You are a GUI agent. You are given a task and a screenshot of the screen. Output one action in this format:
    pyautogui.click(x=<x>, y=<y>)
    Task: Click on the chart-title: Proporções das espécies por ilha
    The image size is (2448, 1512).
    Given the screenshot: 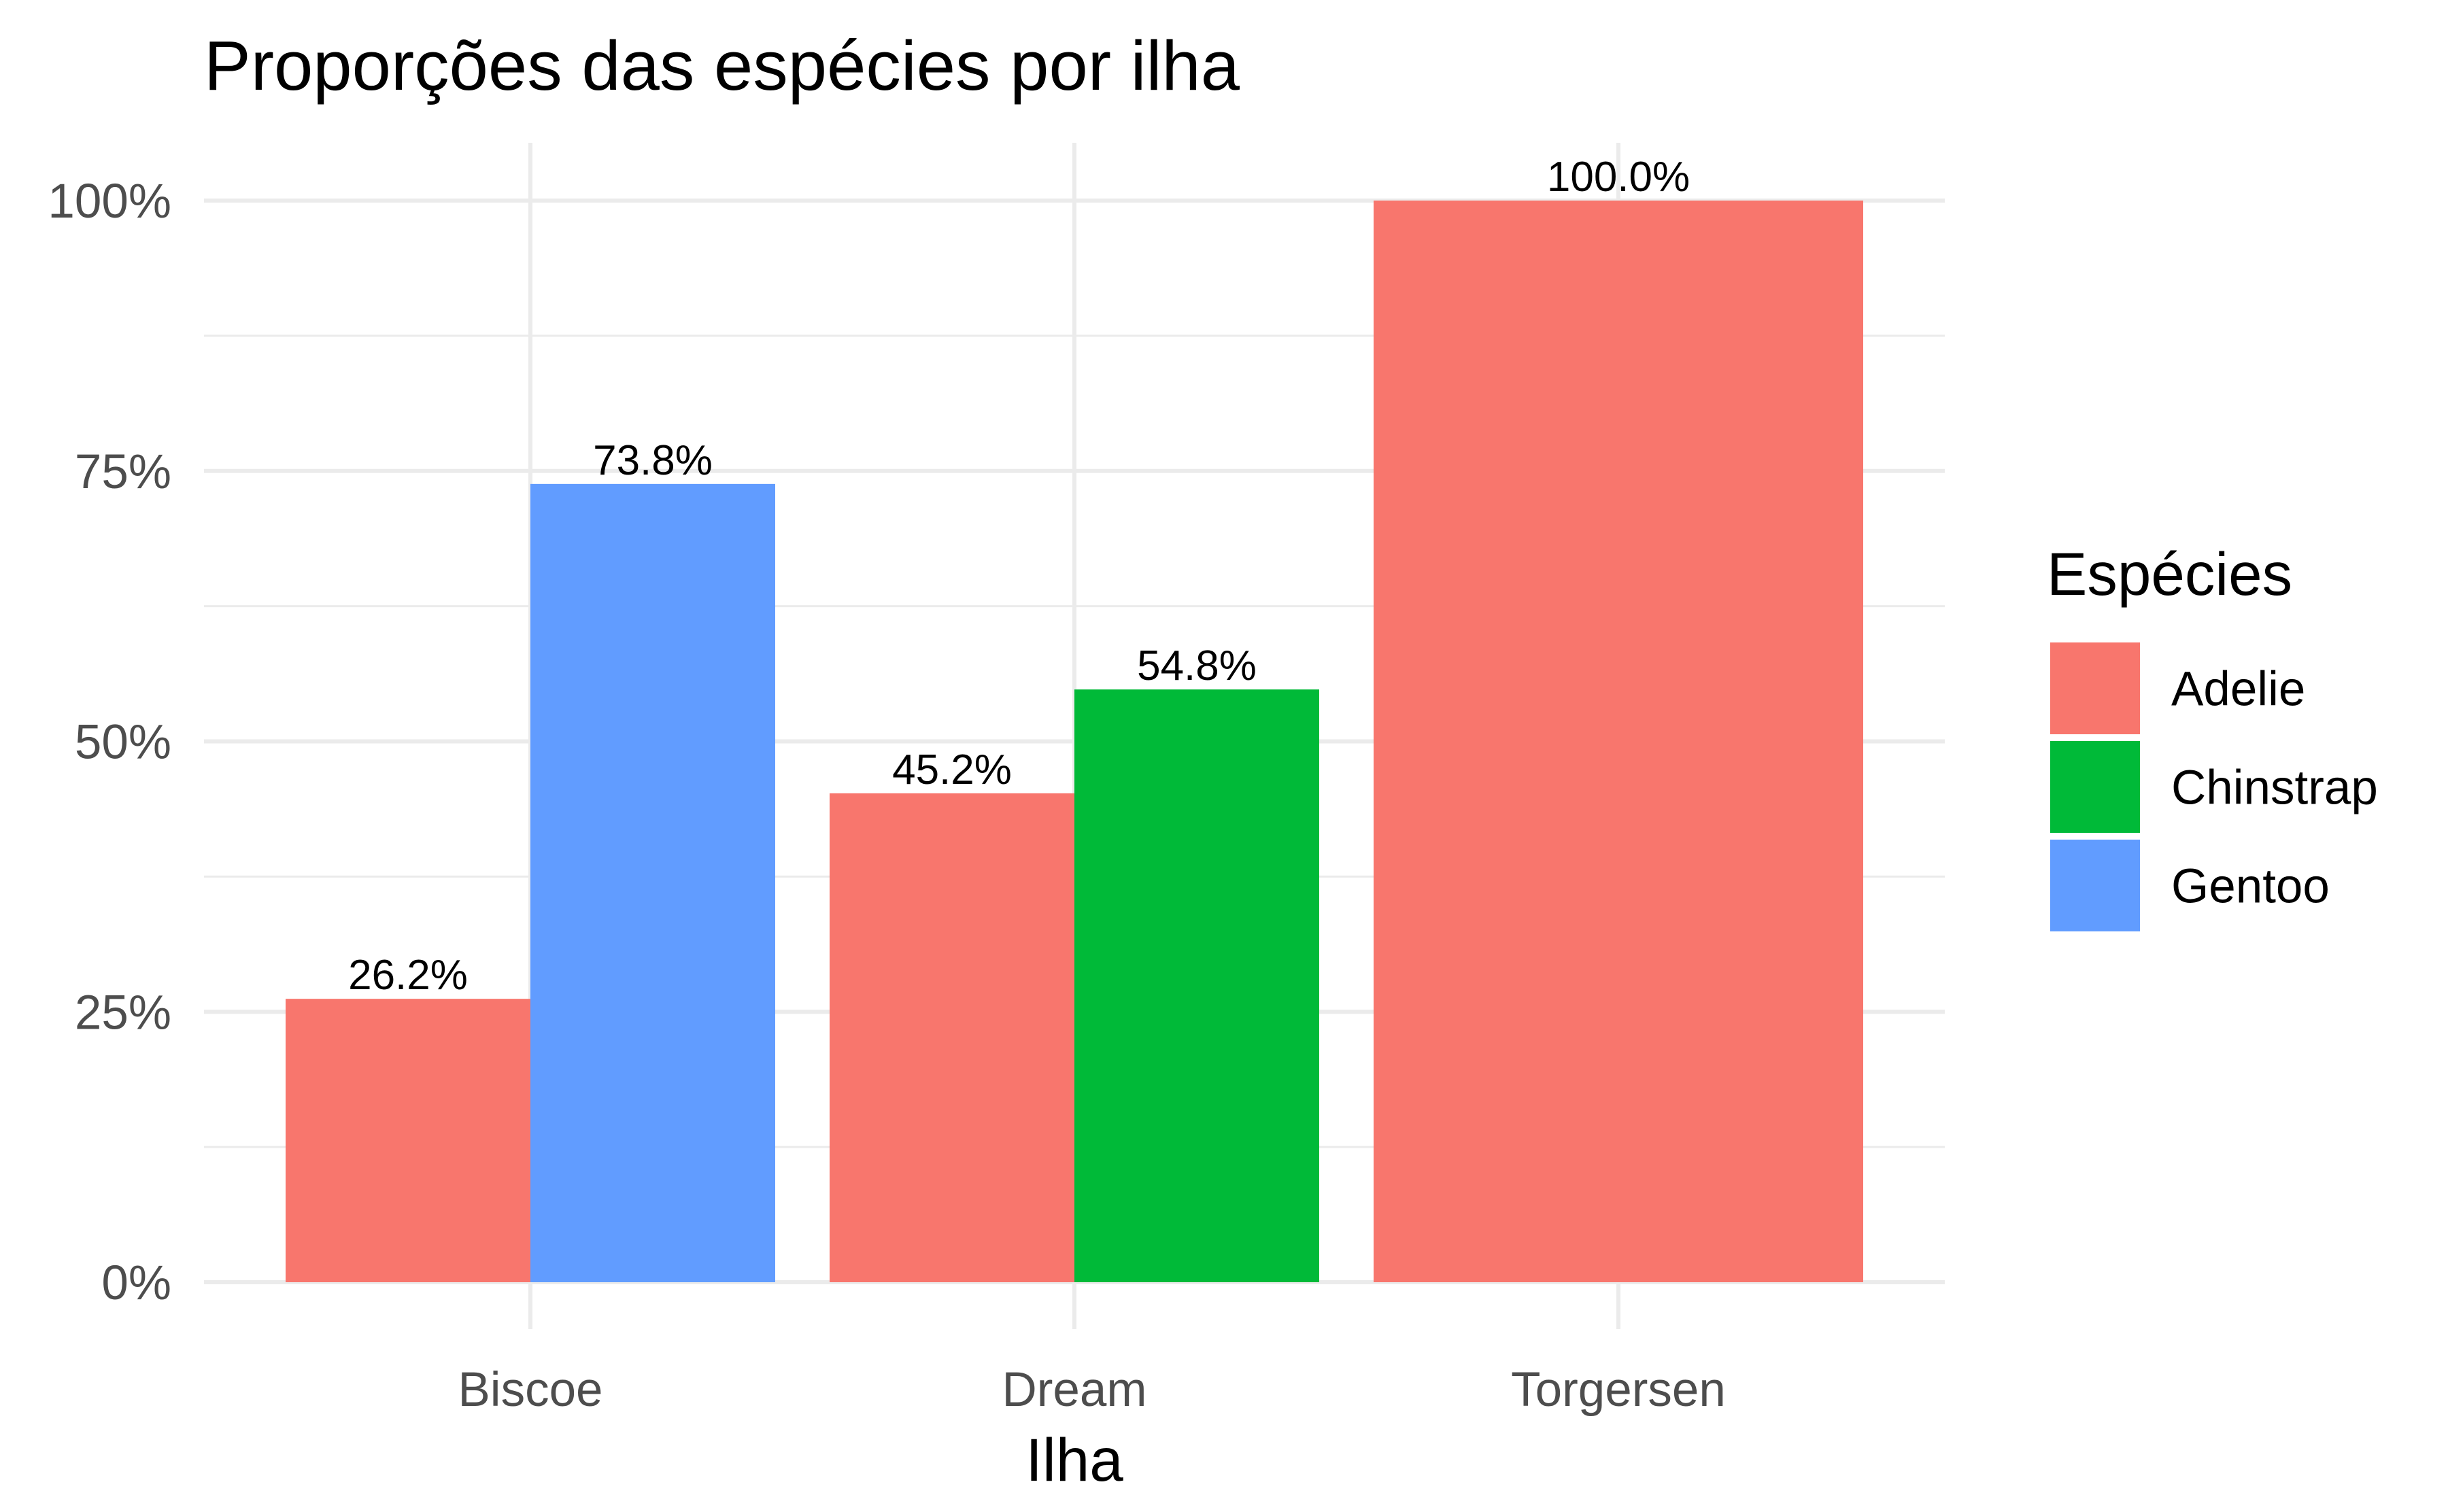 What is the action you would take?
    pyautogui.click(x=722, y=66)
    